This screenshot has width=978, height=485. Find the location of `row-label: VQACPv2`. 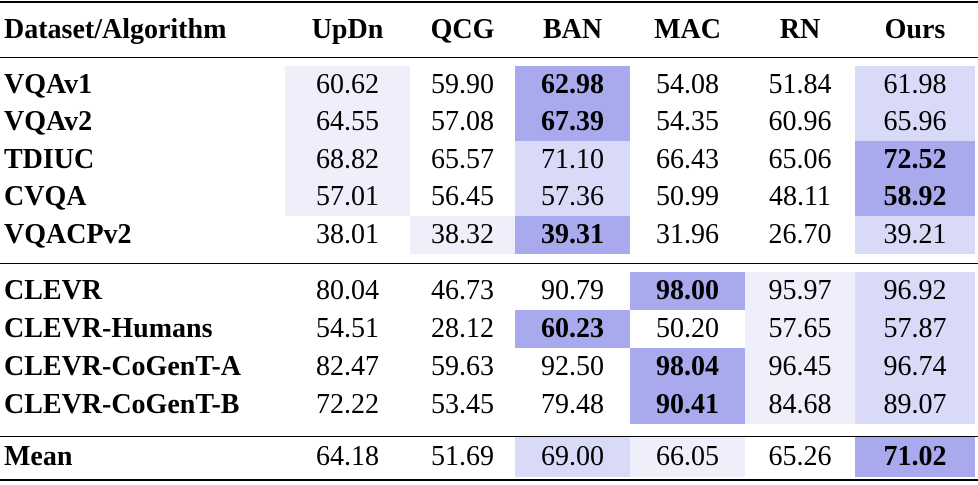

row-label: VQACPv2 is located at coordinates (68, 234).